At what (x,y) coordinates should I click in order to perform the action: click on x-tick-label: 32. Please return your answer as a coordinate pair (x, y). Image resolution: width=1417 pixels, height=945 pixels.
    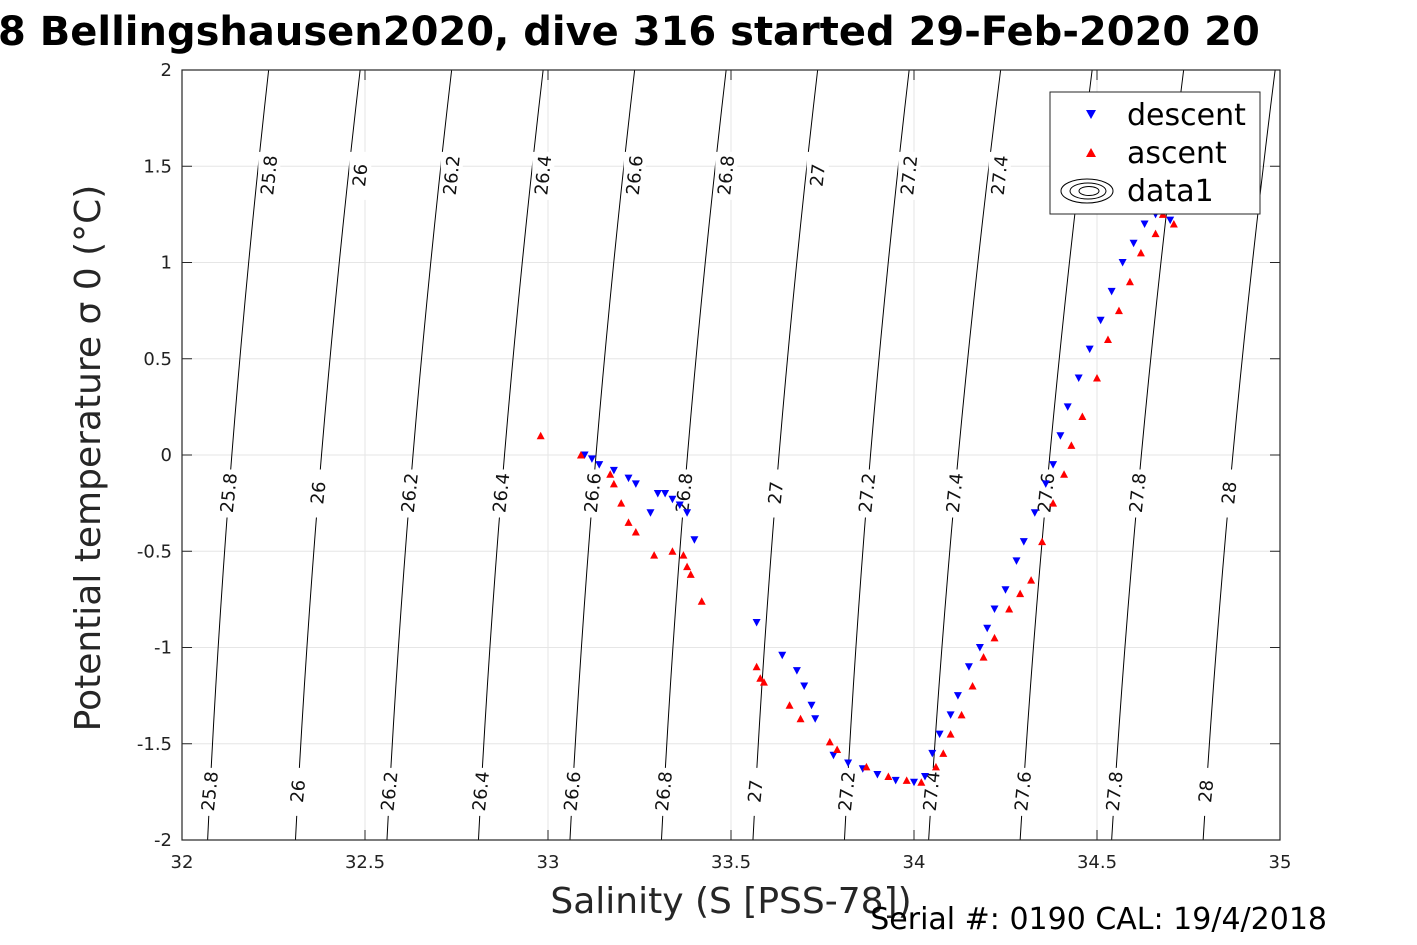
    Looking at the image, I should click on (182, 862).